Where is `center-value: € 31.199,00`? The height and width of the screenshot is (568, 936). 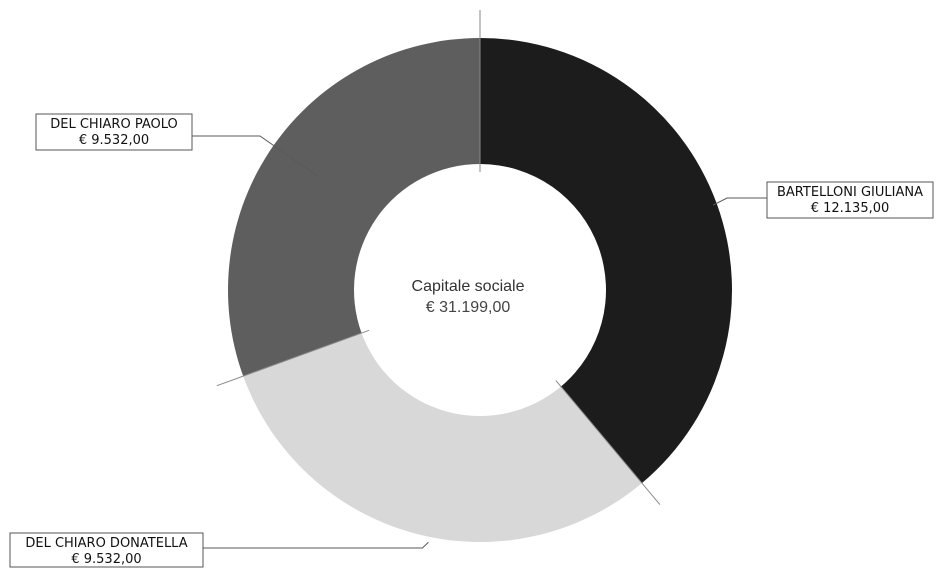
center-value: € 31.199,00 is located at coordinates (468, 307).